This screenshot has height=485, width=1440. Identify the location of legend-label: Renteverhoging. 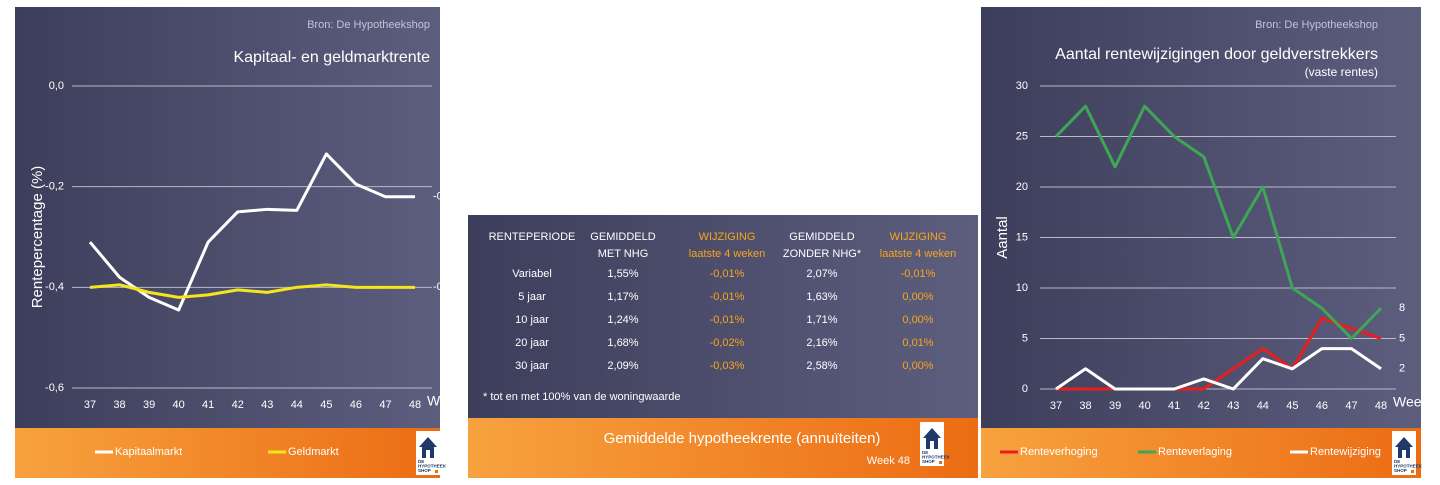
(1059, 452).